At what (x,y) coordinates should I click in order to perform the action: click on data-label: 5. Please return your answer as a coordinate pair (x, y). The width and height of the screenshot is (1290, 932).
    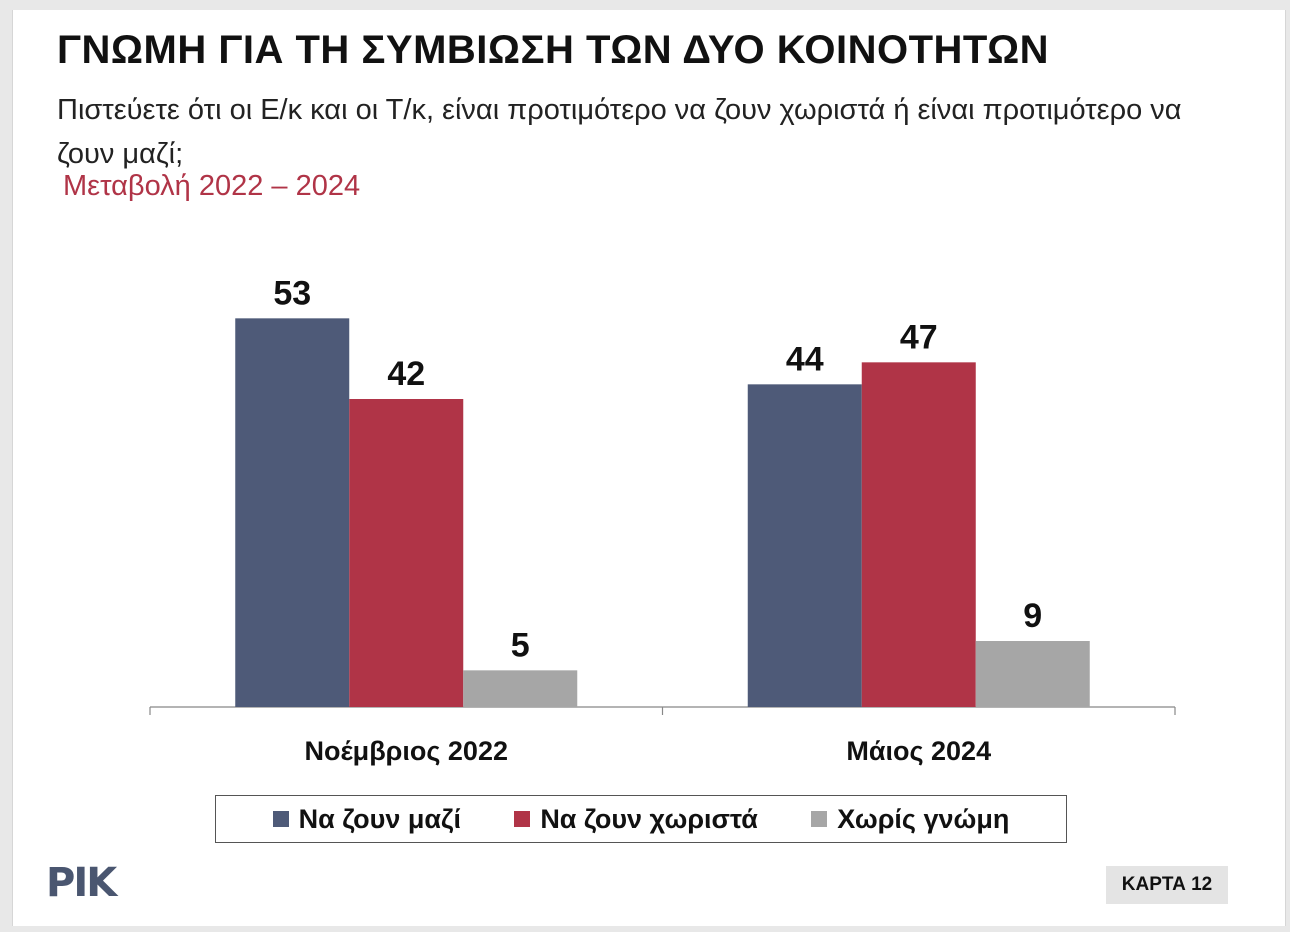
    Looking at the image, I should click on (520, 645).